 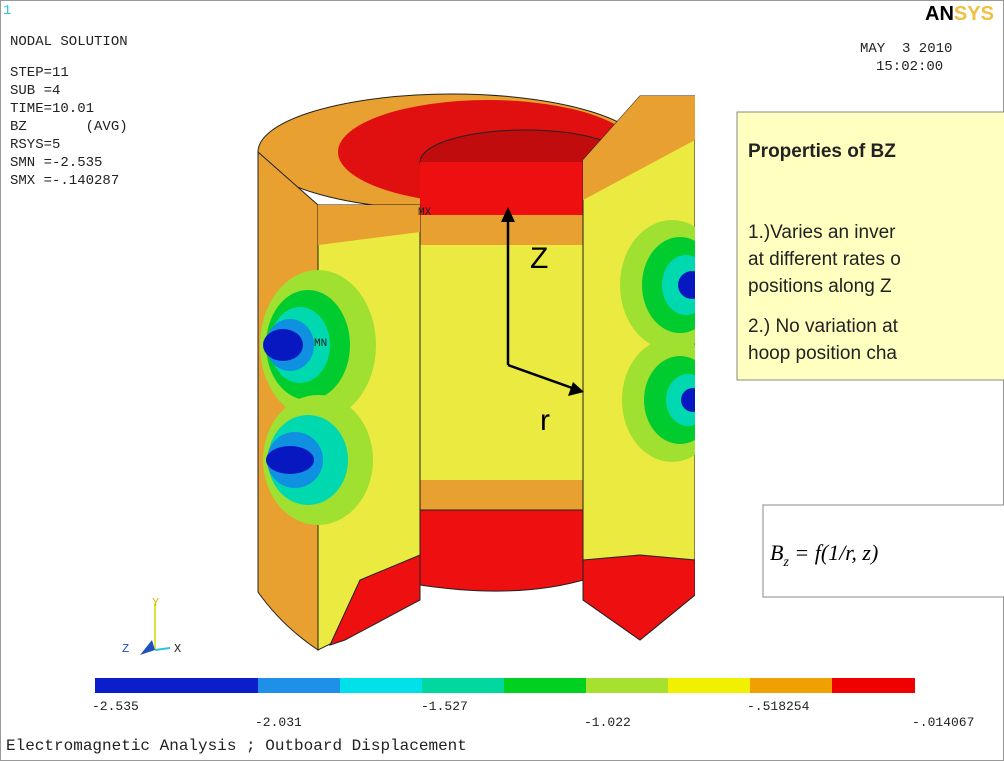 What do you see at coordinates (822, 353) in the screenshot?
I see `note-line: hoop position cha` at bounding box center [822, 353].